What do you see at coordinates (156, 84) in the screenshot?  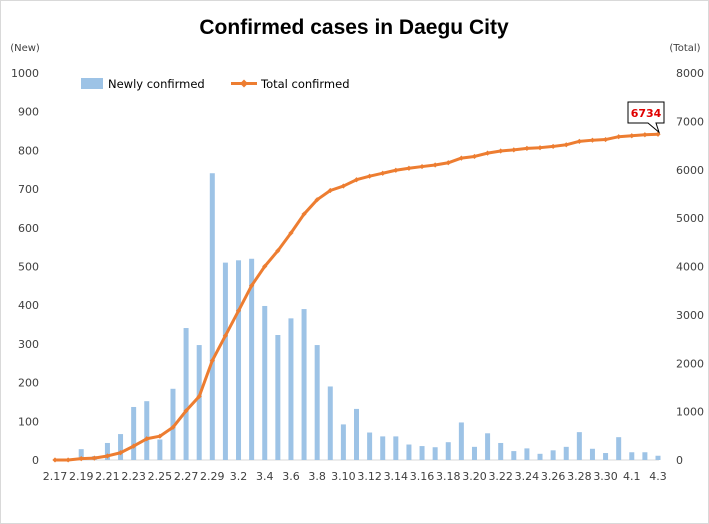 I see `legend-newly-confirmed: Newly confirmed` at bounding box center [156, 84].